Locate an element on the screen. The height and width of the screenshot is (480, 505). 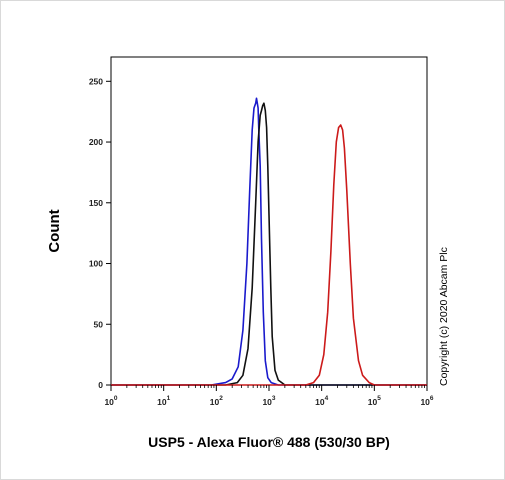
y-tick-label: 250 is located at coordinates (96, 81).